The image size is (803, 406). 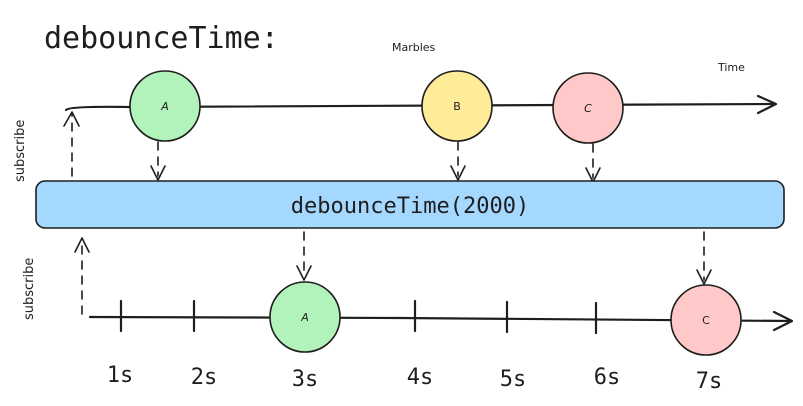 I want to click on output-timeline-arrowhead, so click(x=783, y=321).